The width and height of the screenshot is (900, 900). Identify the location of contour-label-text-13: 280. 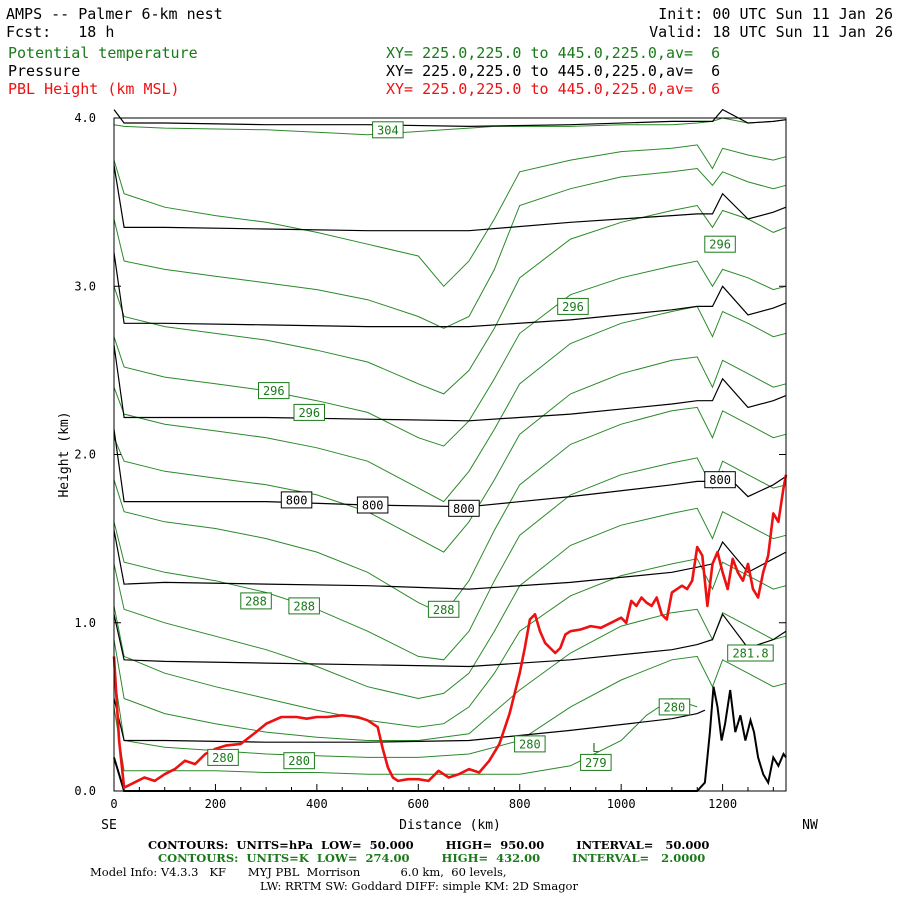
(675, 707).